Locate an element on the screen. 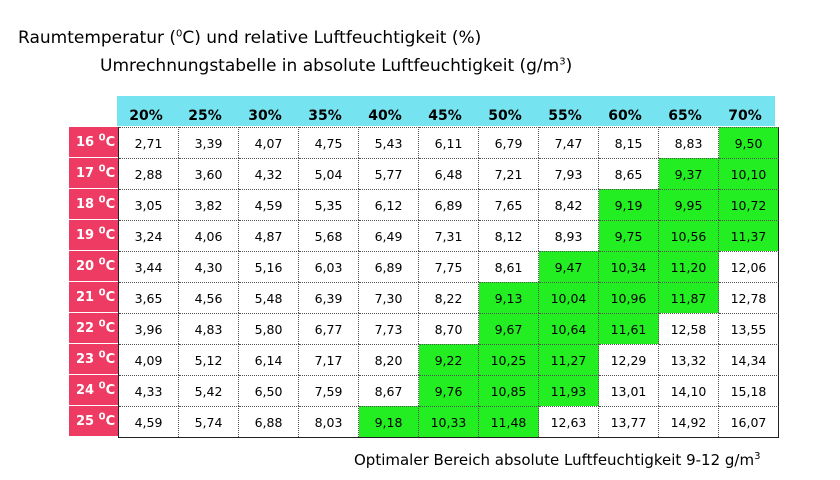 The height and width of the screenshot is (480, 840). table-cell: 10,10 is located at coordinates (749, 173).